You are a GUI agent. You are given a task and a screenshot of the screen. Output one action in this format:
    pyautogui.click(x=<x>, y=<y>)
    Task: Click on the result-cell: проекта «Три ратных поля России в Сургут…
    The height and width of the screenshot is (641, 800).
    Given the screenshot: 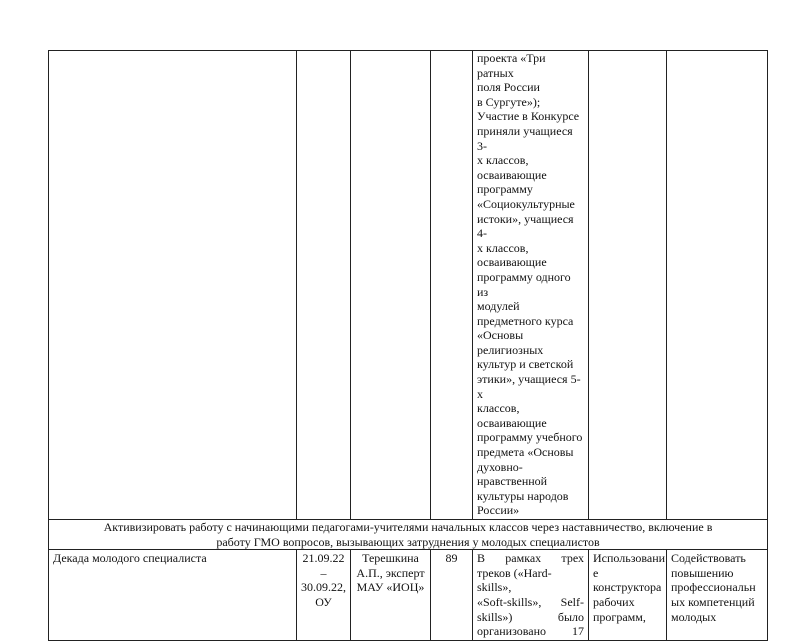 What is the action you would take?
    pyautogui.click(x=530, y=285)
    